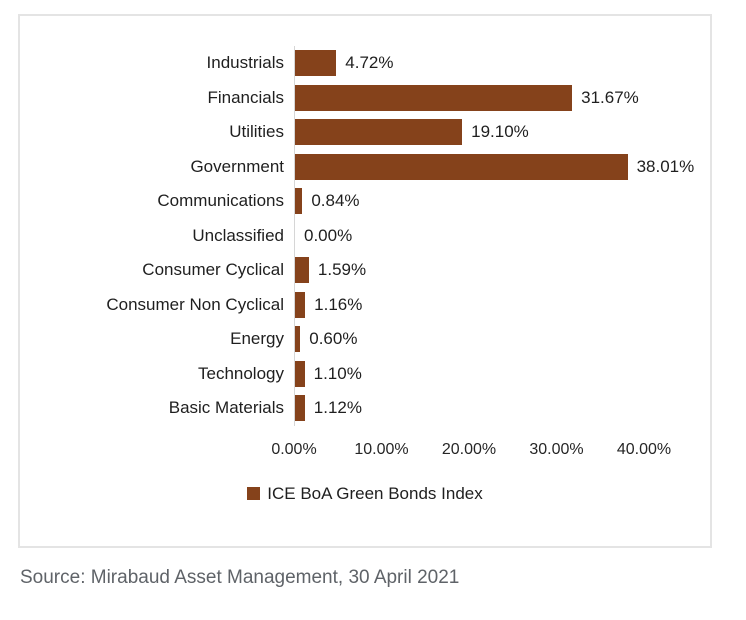  I want to click on value-label: 0.00%, so click(328, 235).